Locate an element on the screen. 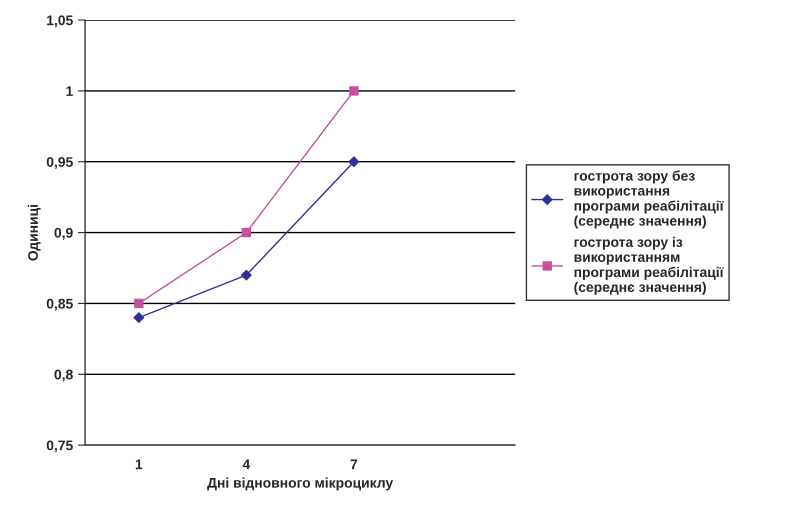  legend-label: гострота зору із використанням програми реабілітації (середнє значення) is located at coordinates (649, 265).